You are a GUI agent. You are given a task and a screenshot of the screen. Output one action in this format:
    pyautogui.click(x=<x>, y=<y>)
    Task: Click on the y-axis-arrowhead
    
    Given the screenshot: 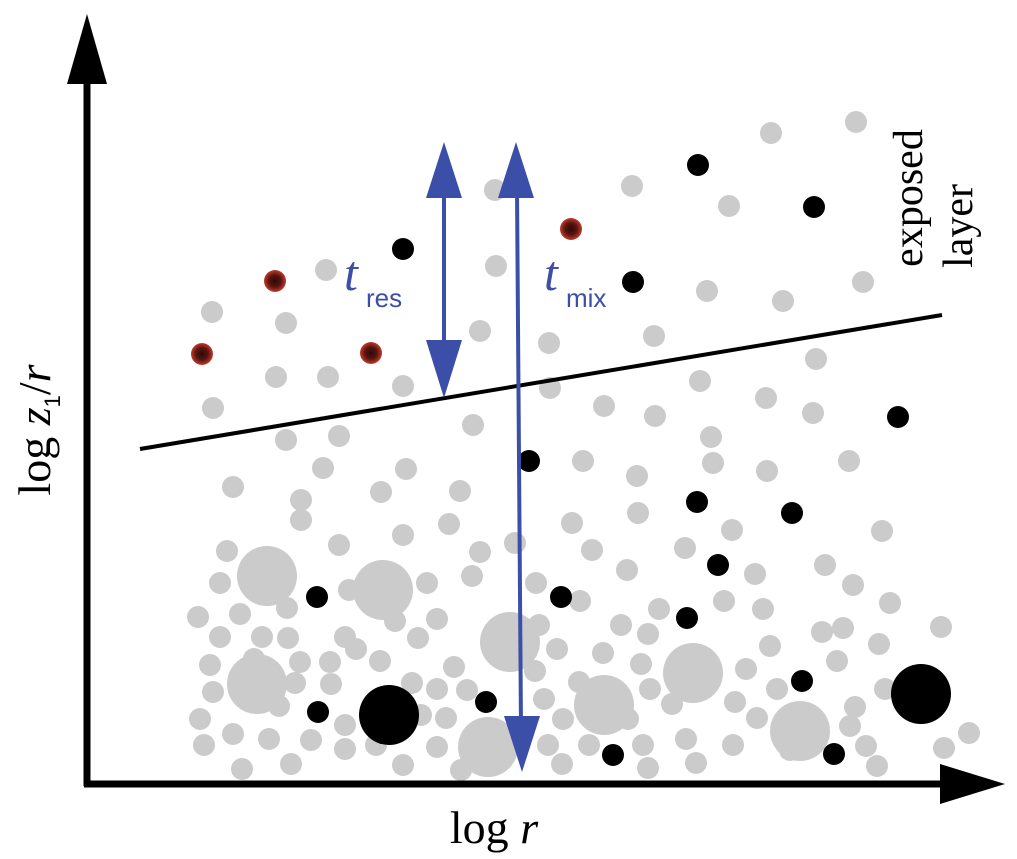 What is the action you would take?
    pyautogui.click(x=87, y=49)
    